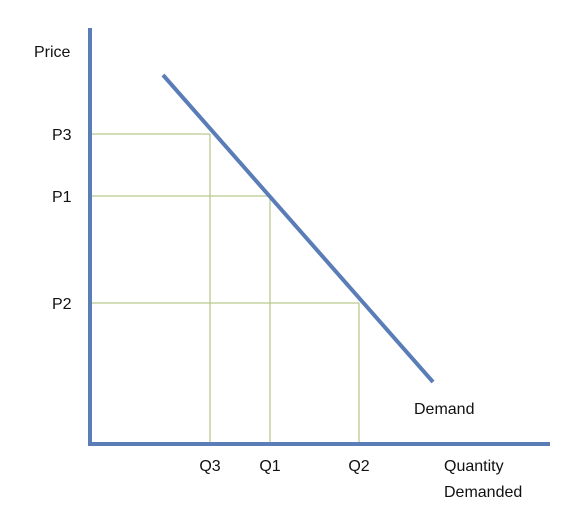 The height and width of the screenshot is (514, 580). Describe the element at coordinates (209, 466) in the screenshot. I see `quantity-label-q3: Q3` at that location.